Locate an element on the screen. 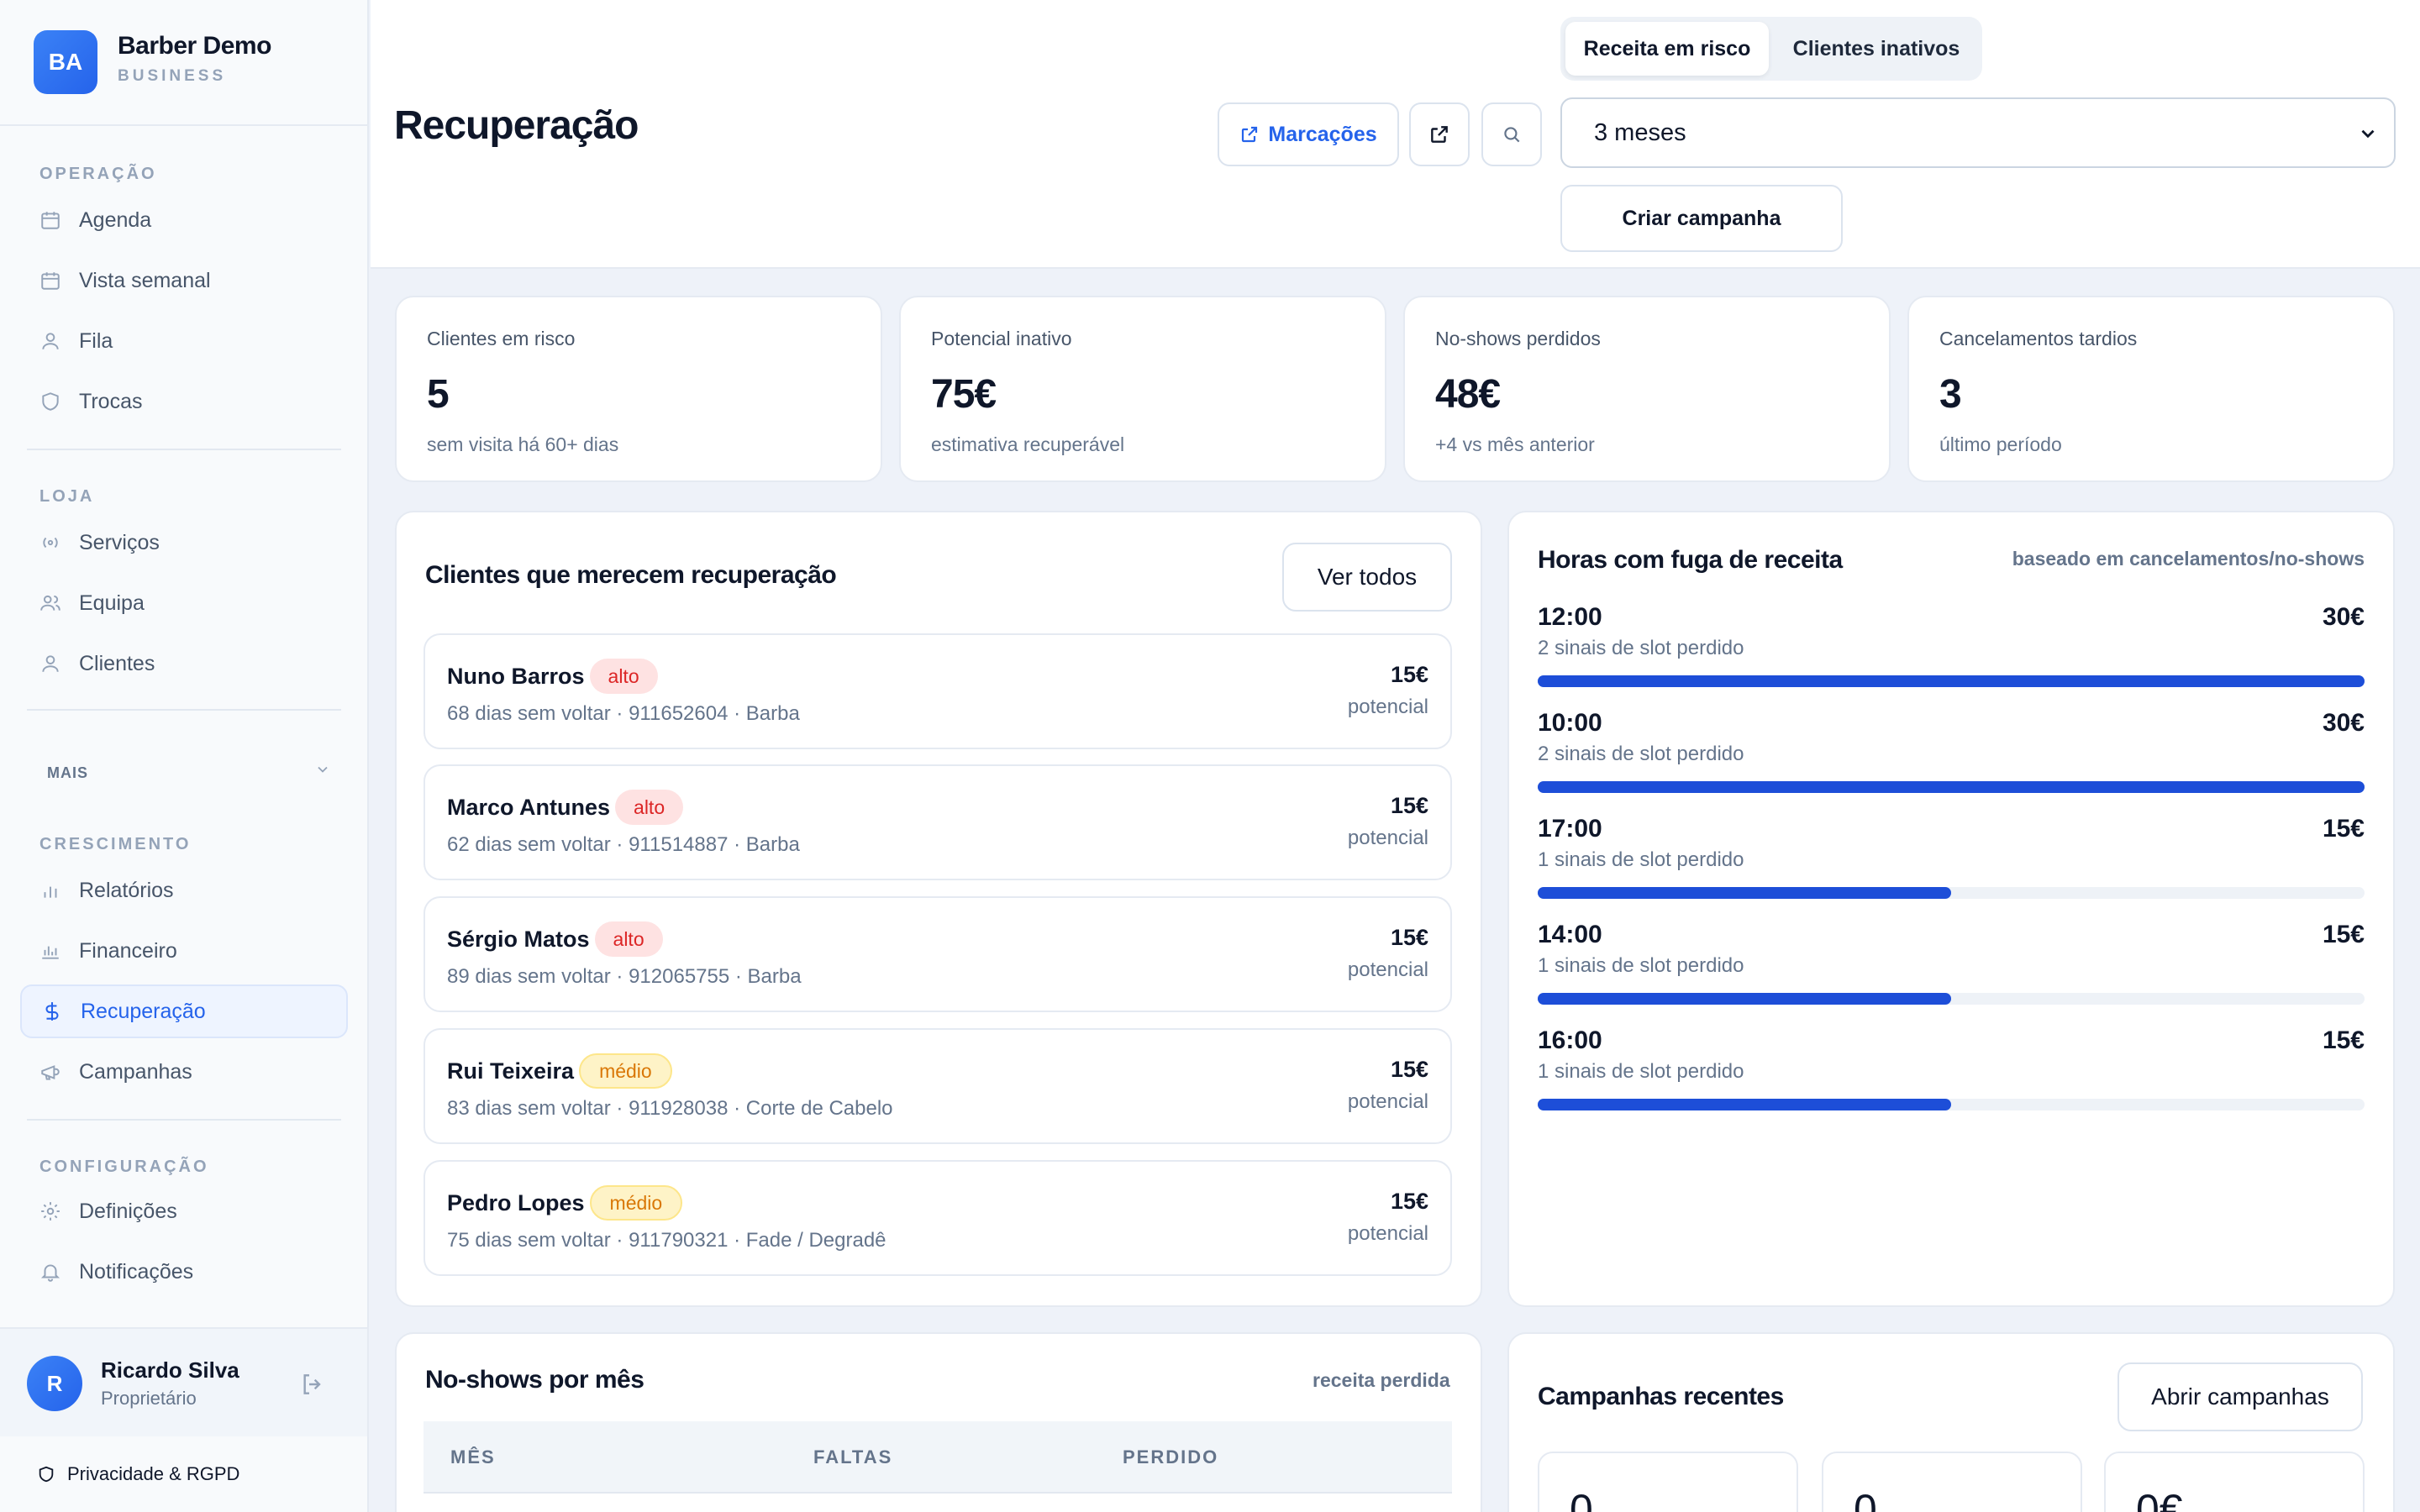  sidebar-item-label: Notificações is located at coordinates (136, 1271).